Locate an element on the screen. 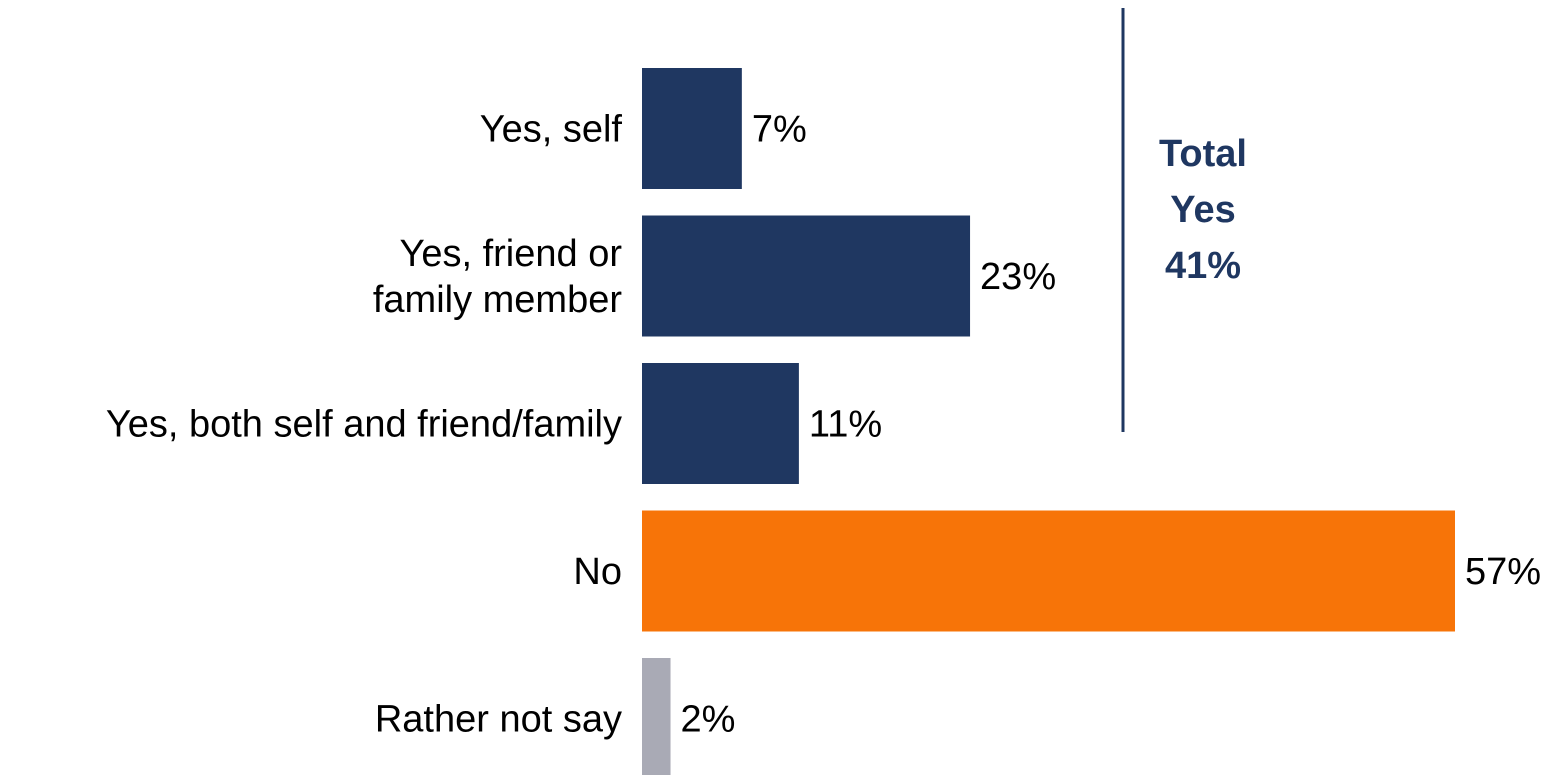 This screenshot has width=1558, height=775. value-label: 23% is located at coordinates (1018, 277).